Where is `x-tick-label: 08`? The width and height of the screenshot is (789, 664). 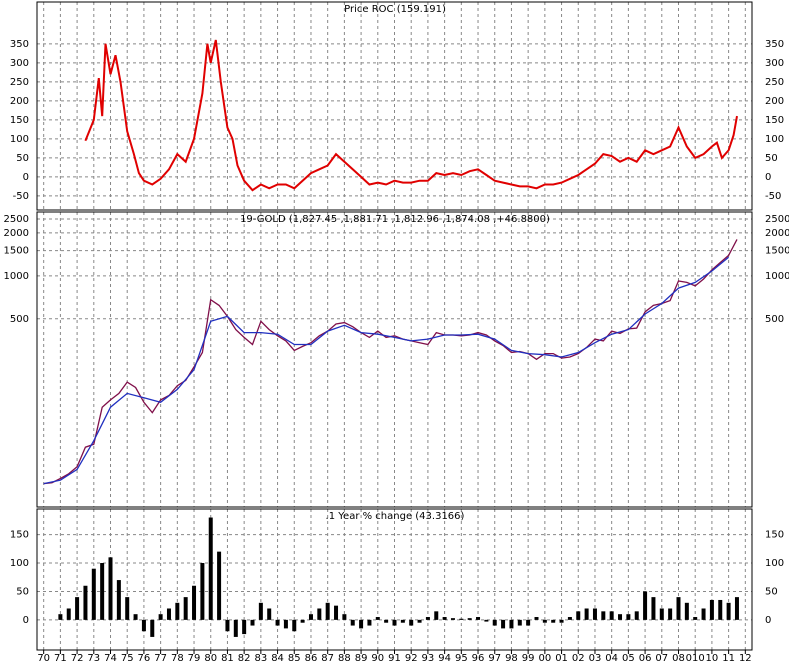
x-tick-label: 08 is located at coordinates (678, 658).